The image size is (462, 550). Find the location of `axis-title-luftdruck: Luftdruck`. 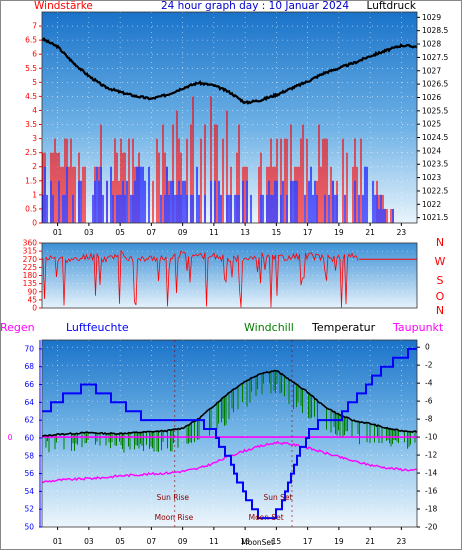

axis-title-luftdruck: Luftdruck is located at coordinates (392, 6).